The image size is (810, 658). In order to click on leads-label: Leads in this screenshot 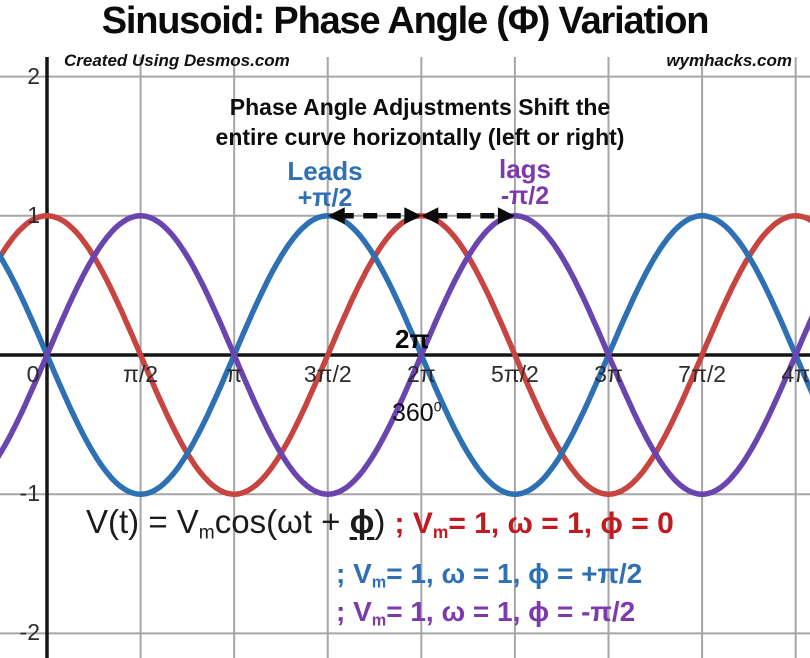, I will do `click(325, 171)`.